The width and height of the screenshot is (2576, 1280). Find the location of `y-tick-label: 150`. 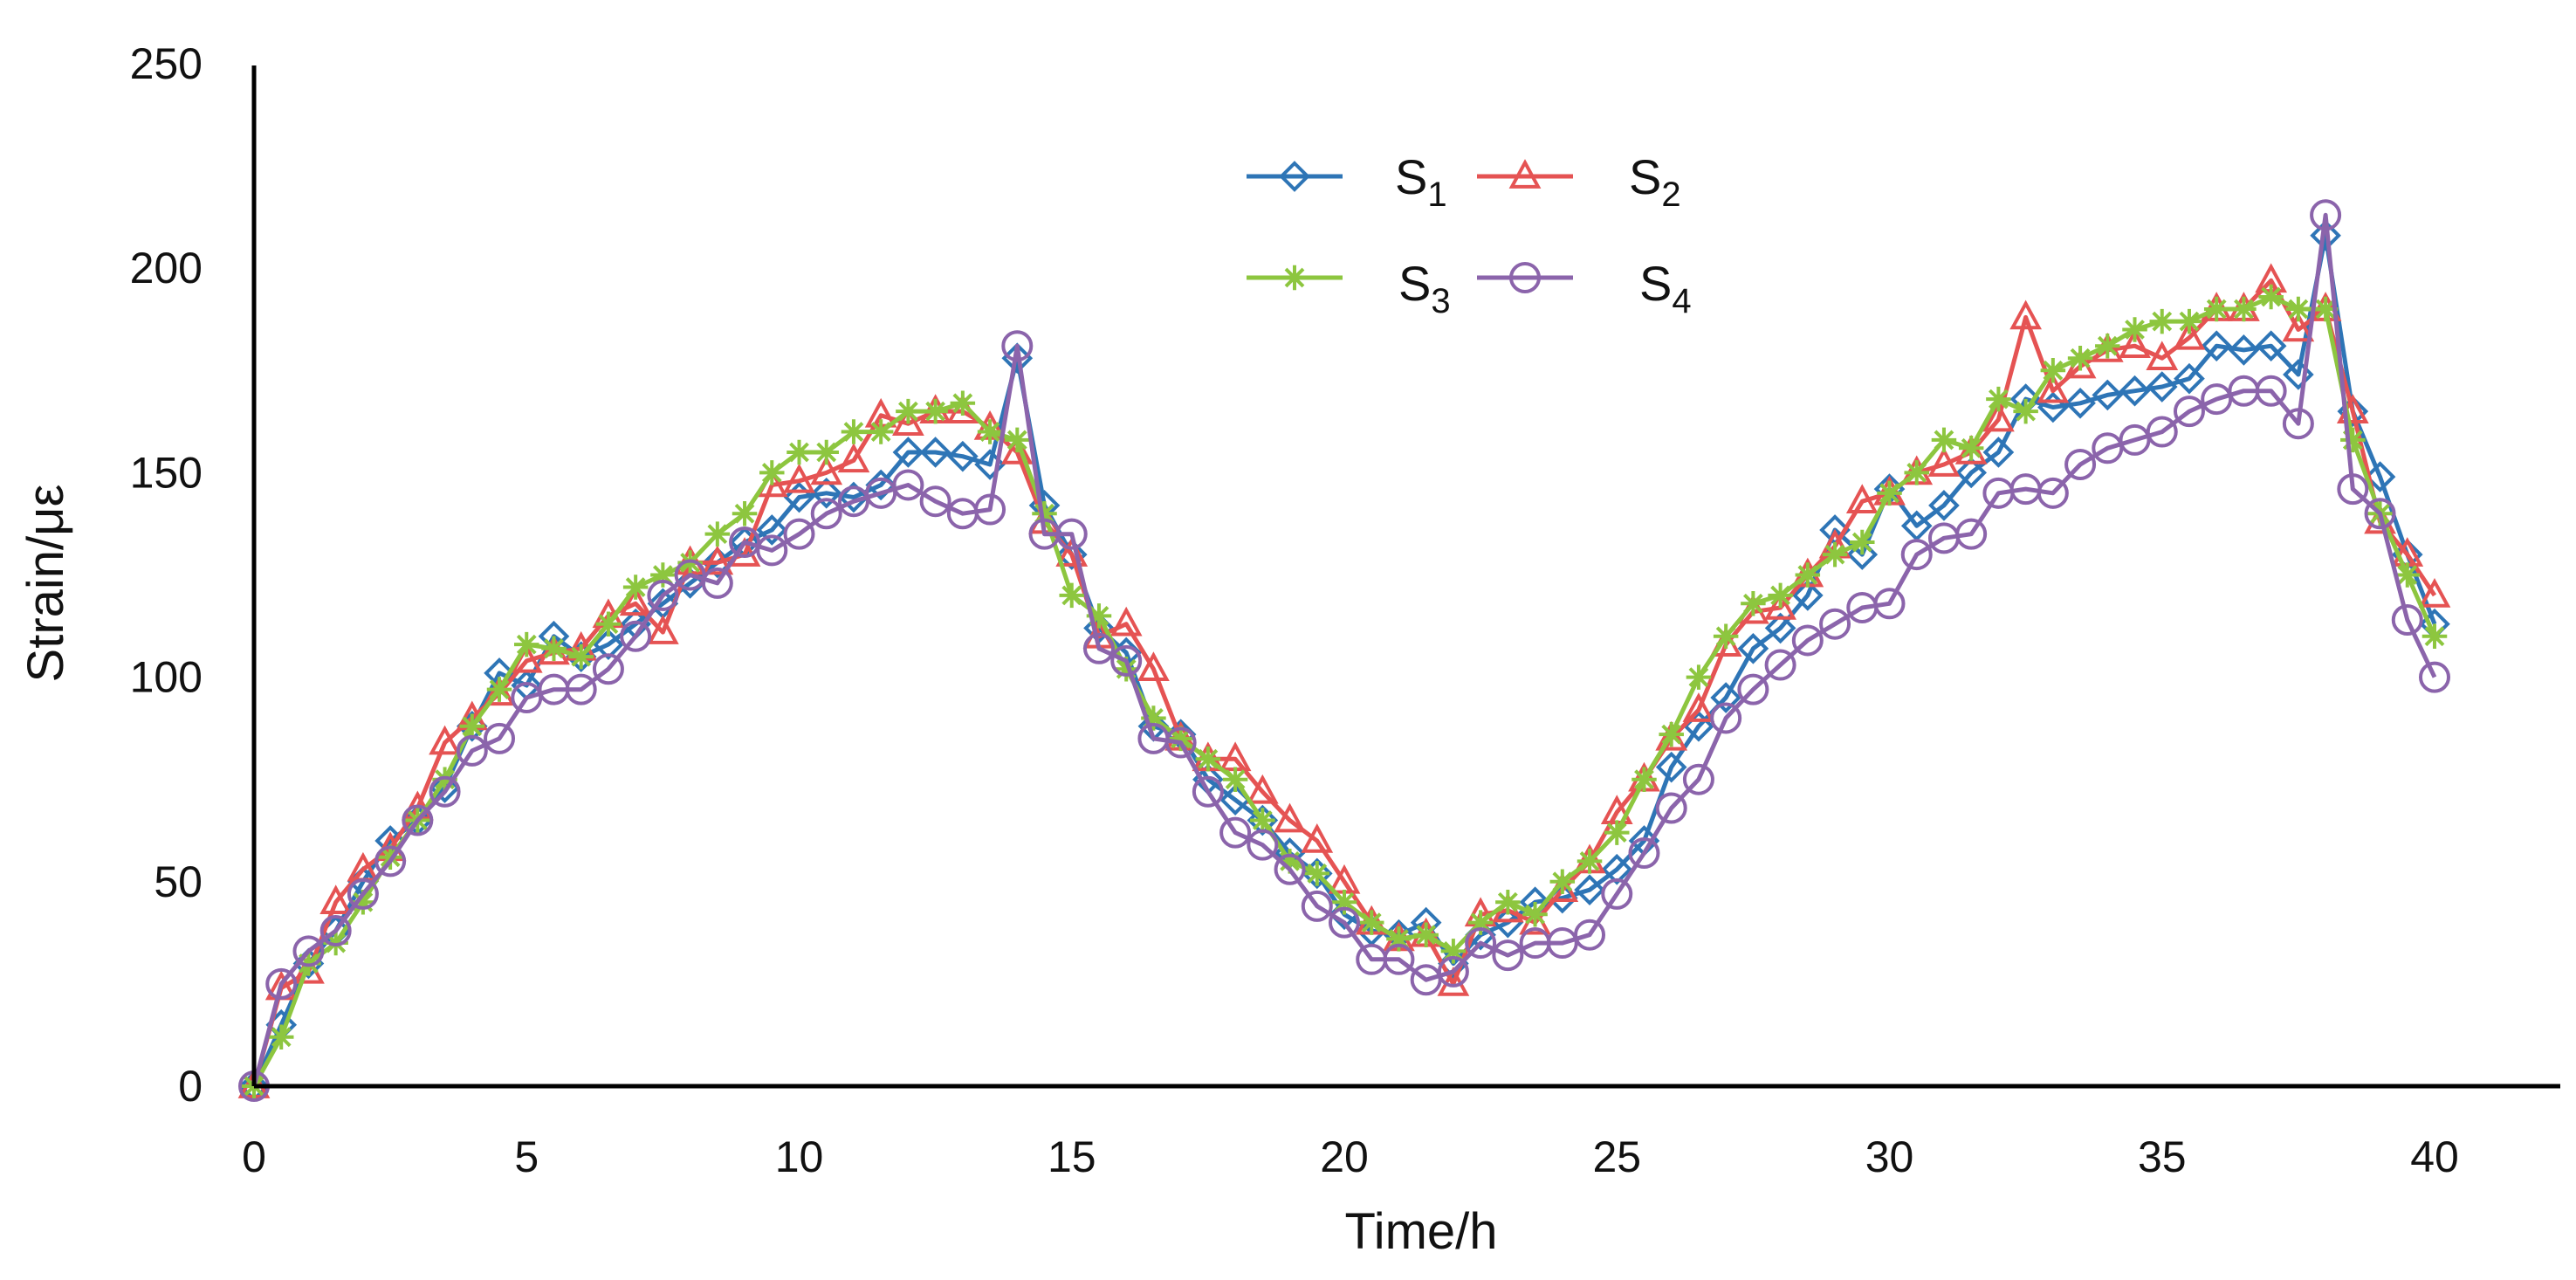

y-tick-label: 150 is located at coordinates (167, 472).